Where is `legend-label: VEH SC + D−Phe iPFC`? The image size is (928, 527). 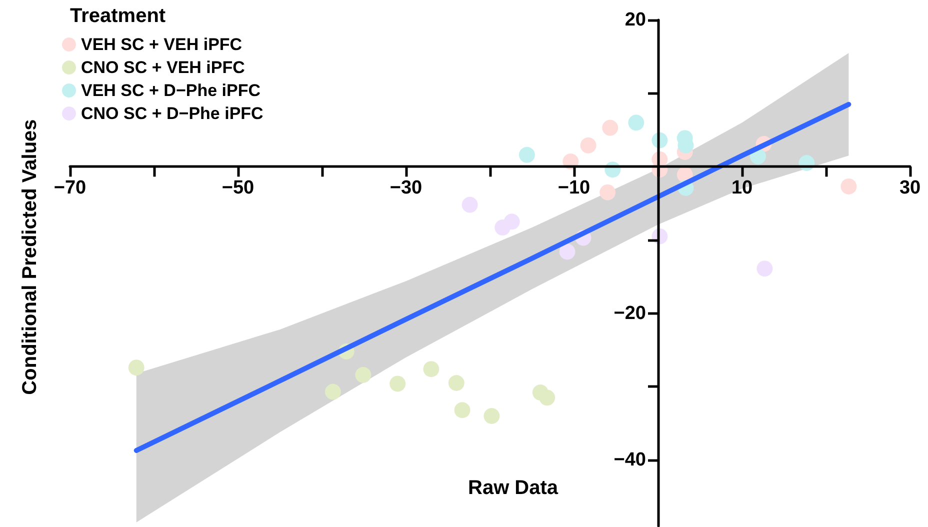 legend-label: VEH SC + D−Phe iPFC is located at coordinates (170, 90).